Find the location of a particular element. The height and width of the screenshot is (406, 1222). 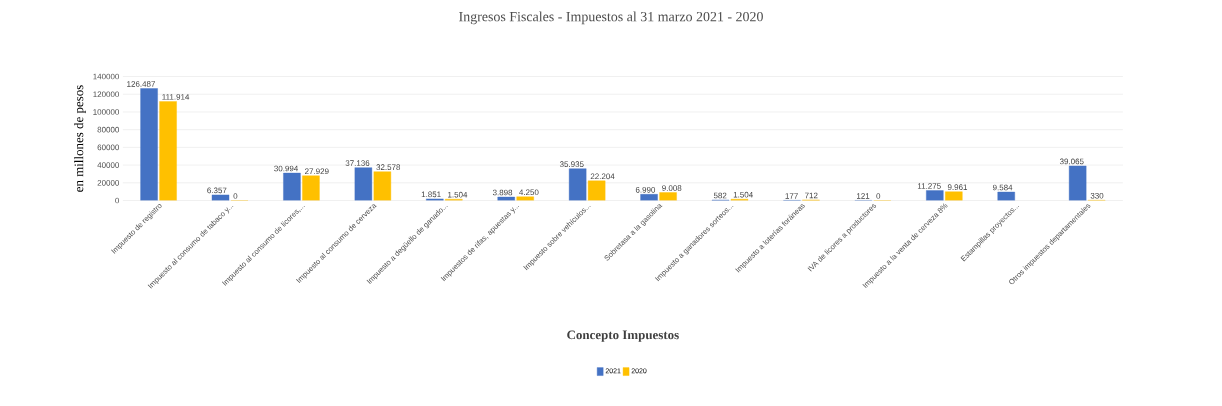

y-axis-title: en millones de pesos is located at coordinates (80, 138).